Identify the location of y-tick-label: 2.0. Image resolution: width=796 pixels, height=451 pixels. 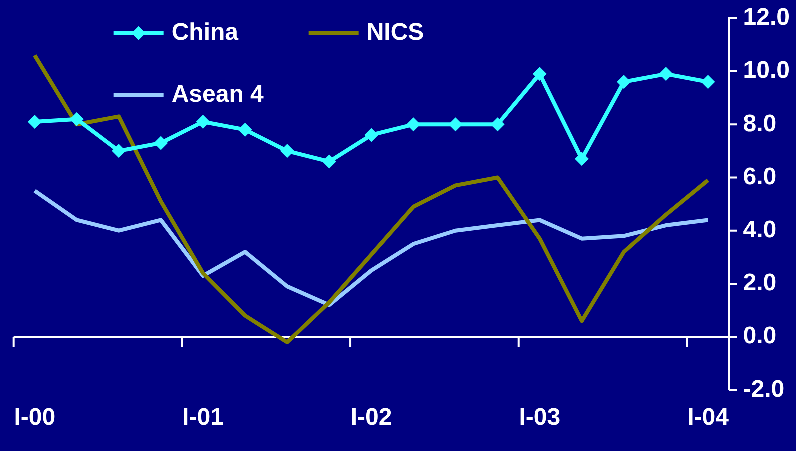
(760, 283).